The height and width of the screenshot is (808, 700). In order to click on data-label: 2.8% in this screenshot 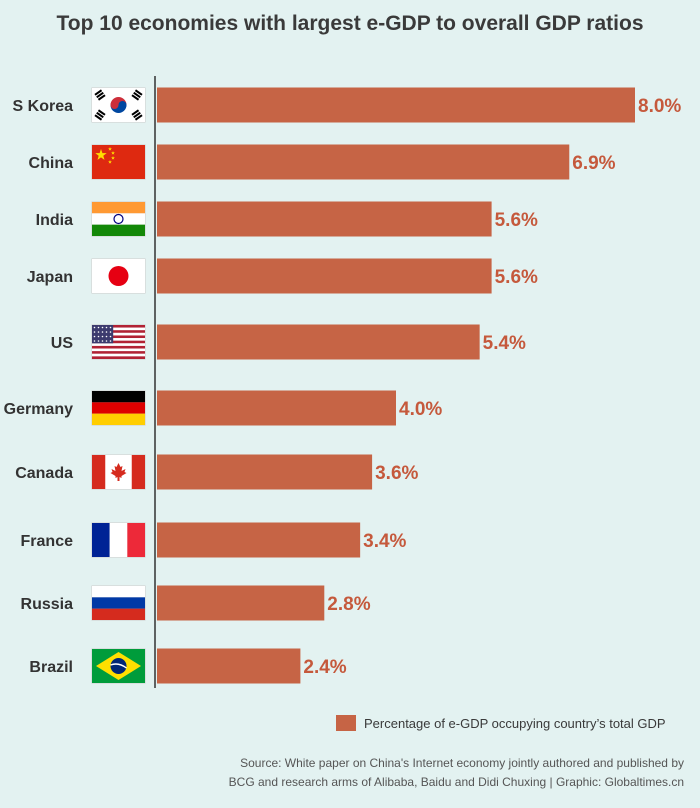, I will do `click(348, 604)`.